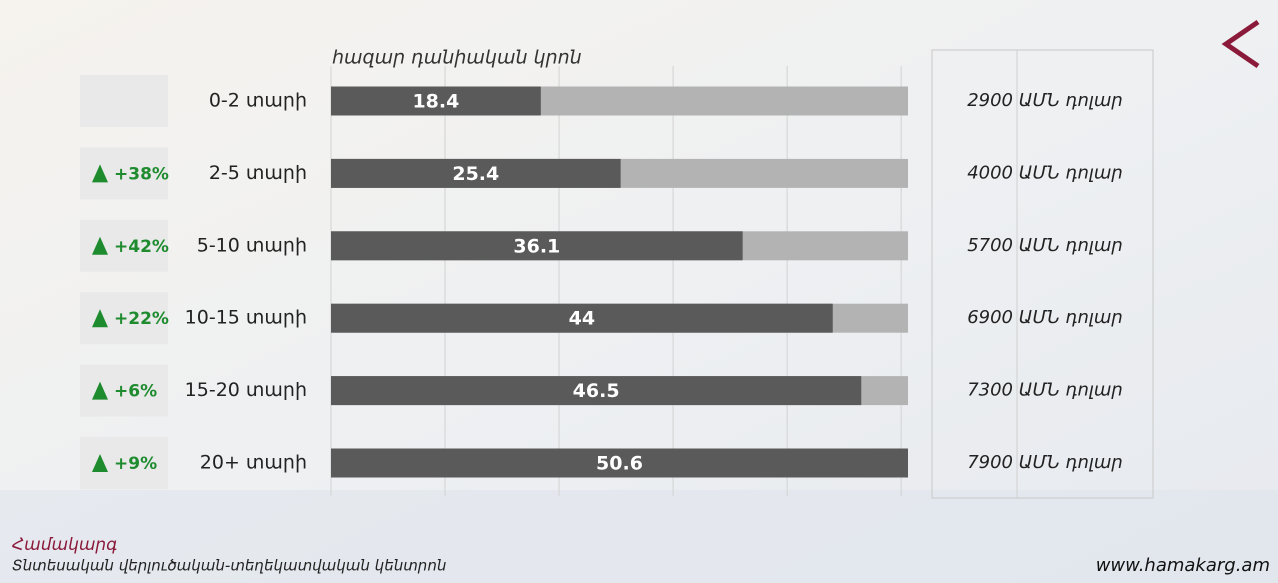 The image size is (1278, 583). I want to click on change-label: +42%, so click(141, 247).